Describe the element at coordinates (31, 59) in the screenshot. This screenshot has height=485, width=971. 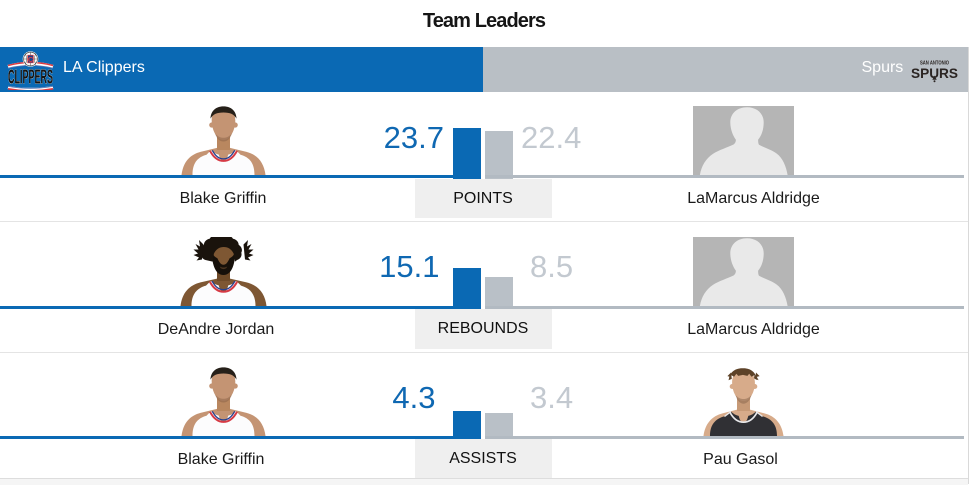
I see `svg-text: C` at that location.